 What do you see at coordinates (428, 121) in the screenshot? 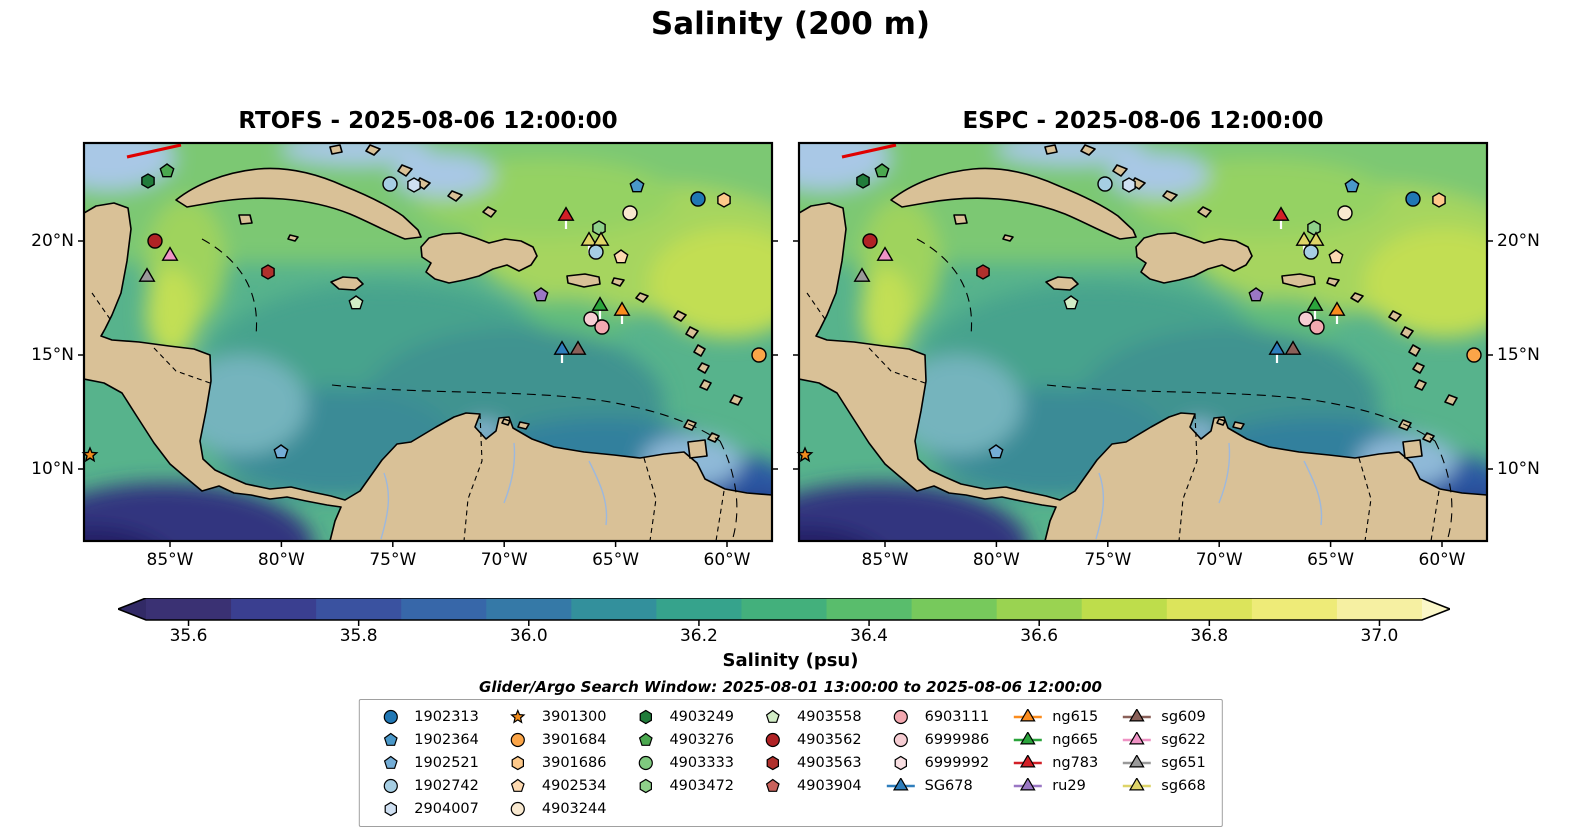
I see `panel-title-rtofs: RTOFS - 2025-08-06 12:00:00` at bounding box center [428, 121].